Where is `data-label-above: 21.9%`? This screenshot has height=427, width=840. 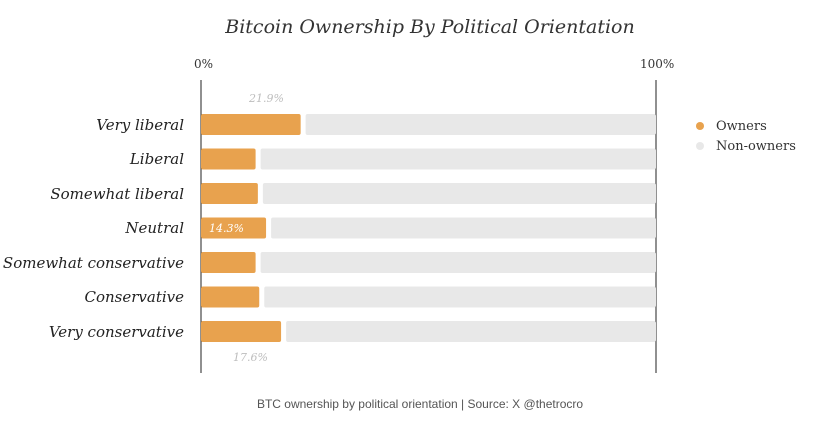
data-label-above: 21.9% is located at coordinates (266, 98).